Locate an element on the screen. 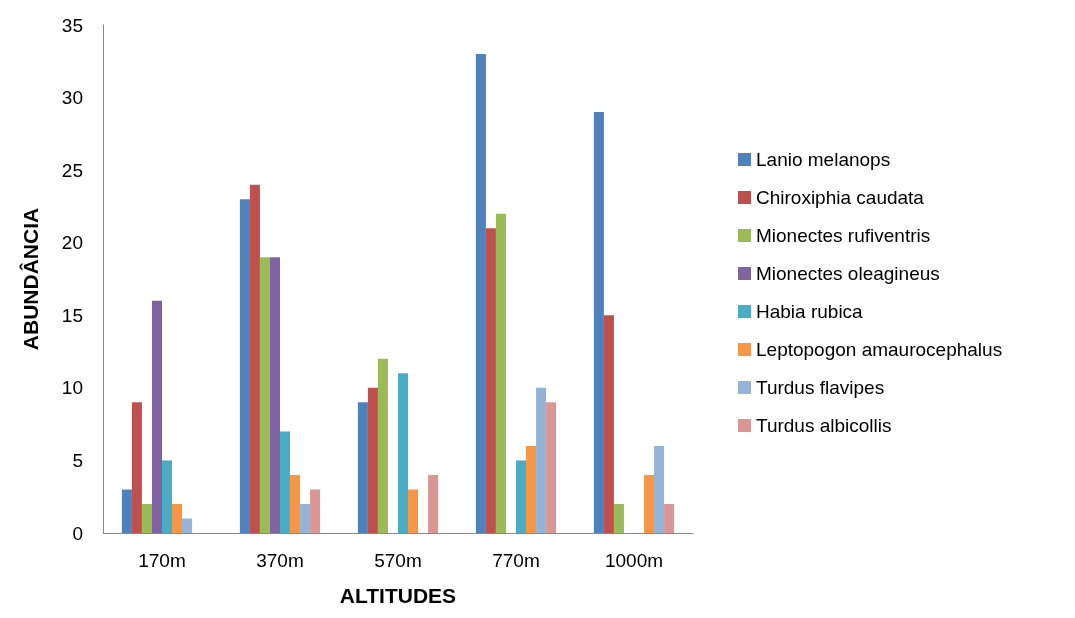  x-tick-label: 1000m is located at coordinates (634, 560).